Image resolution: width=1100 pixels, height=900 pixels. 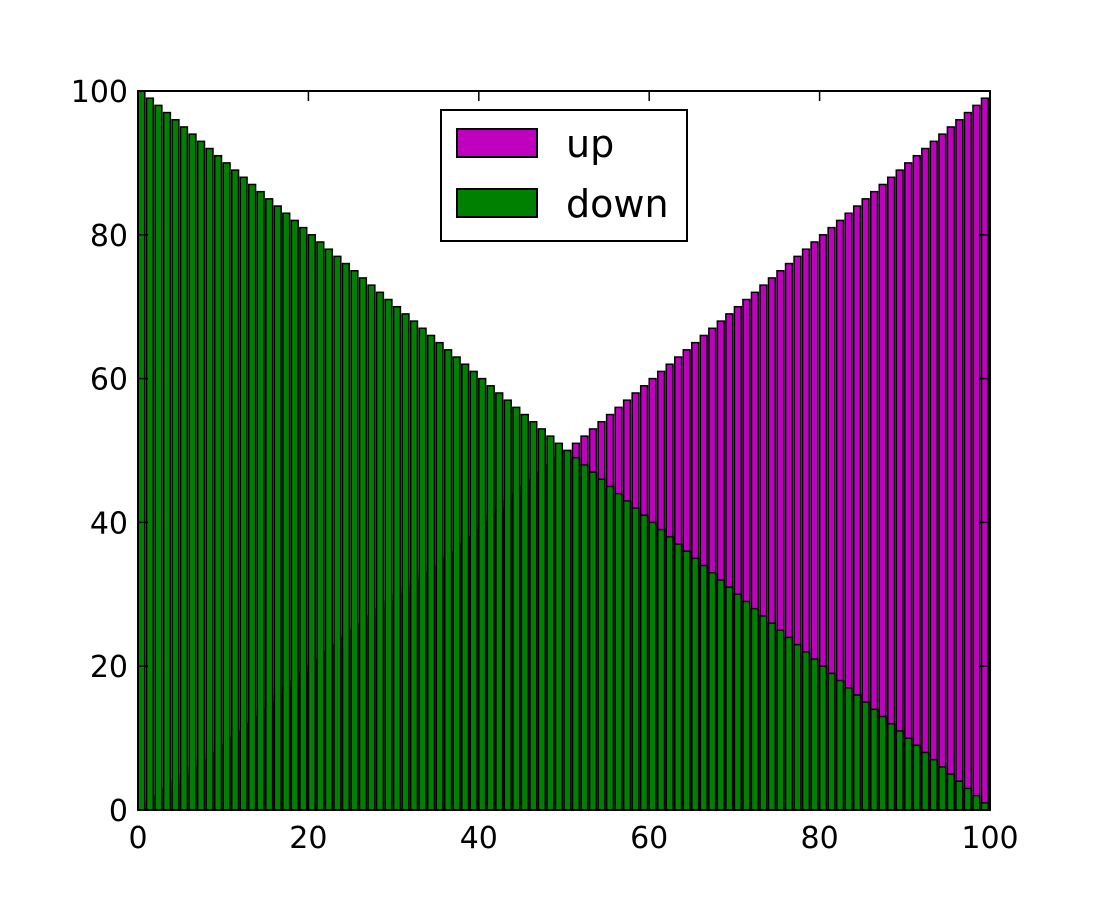 I want to click on x-tick-label: 80, so click(x=820, y=838).